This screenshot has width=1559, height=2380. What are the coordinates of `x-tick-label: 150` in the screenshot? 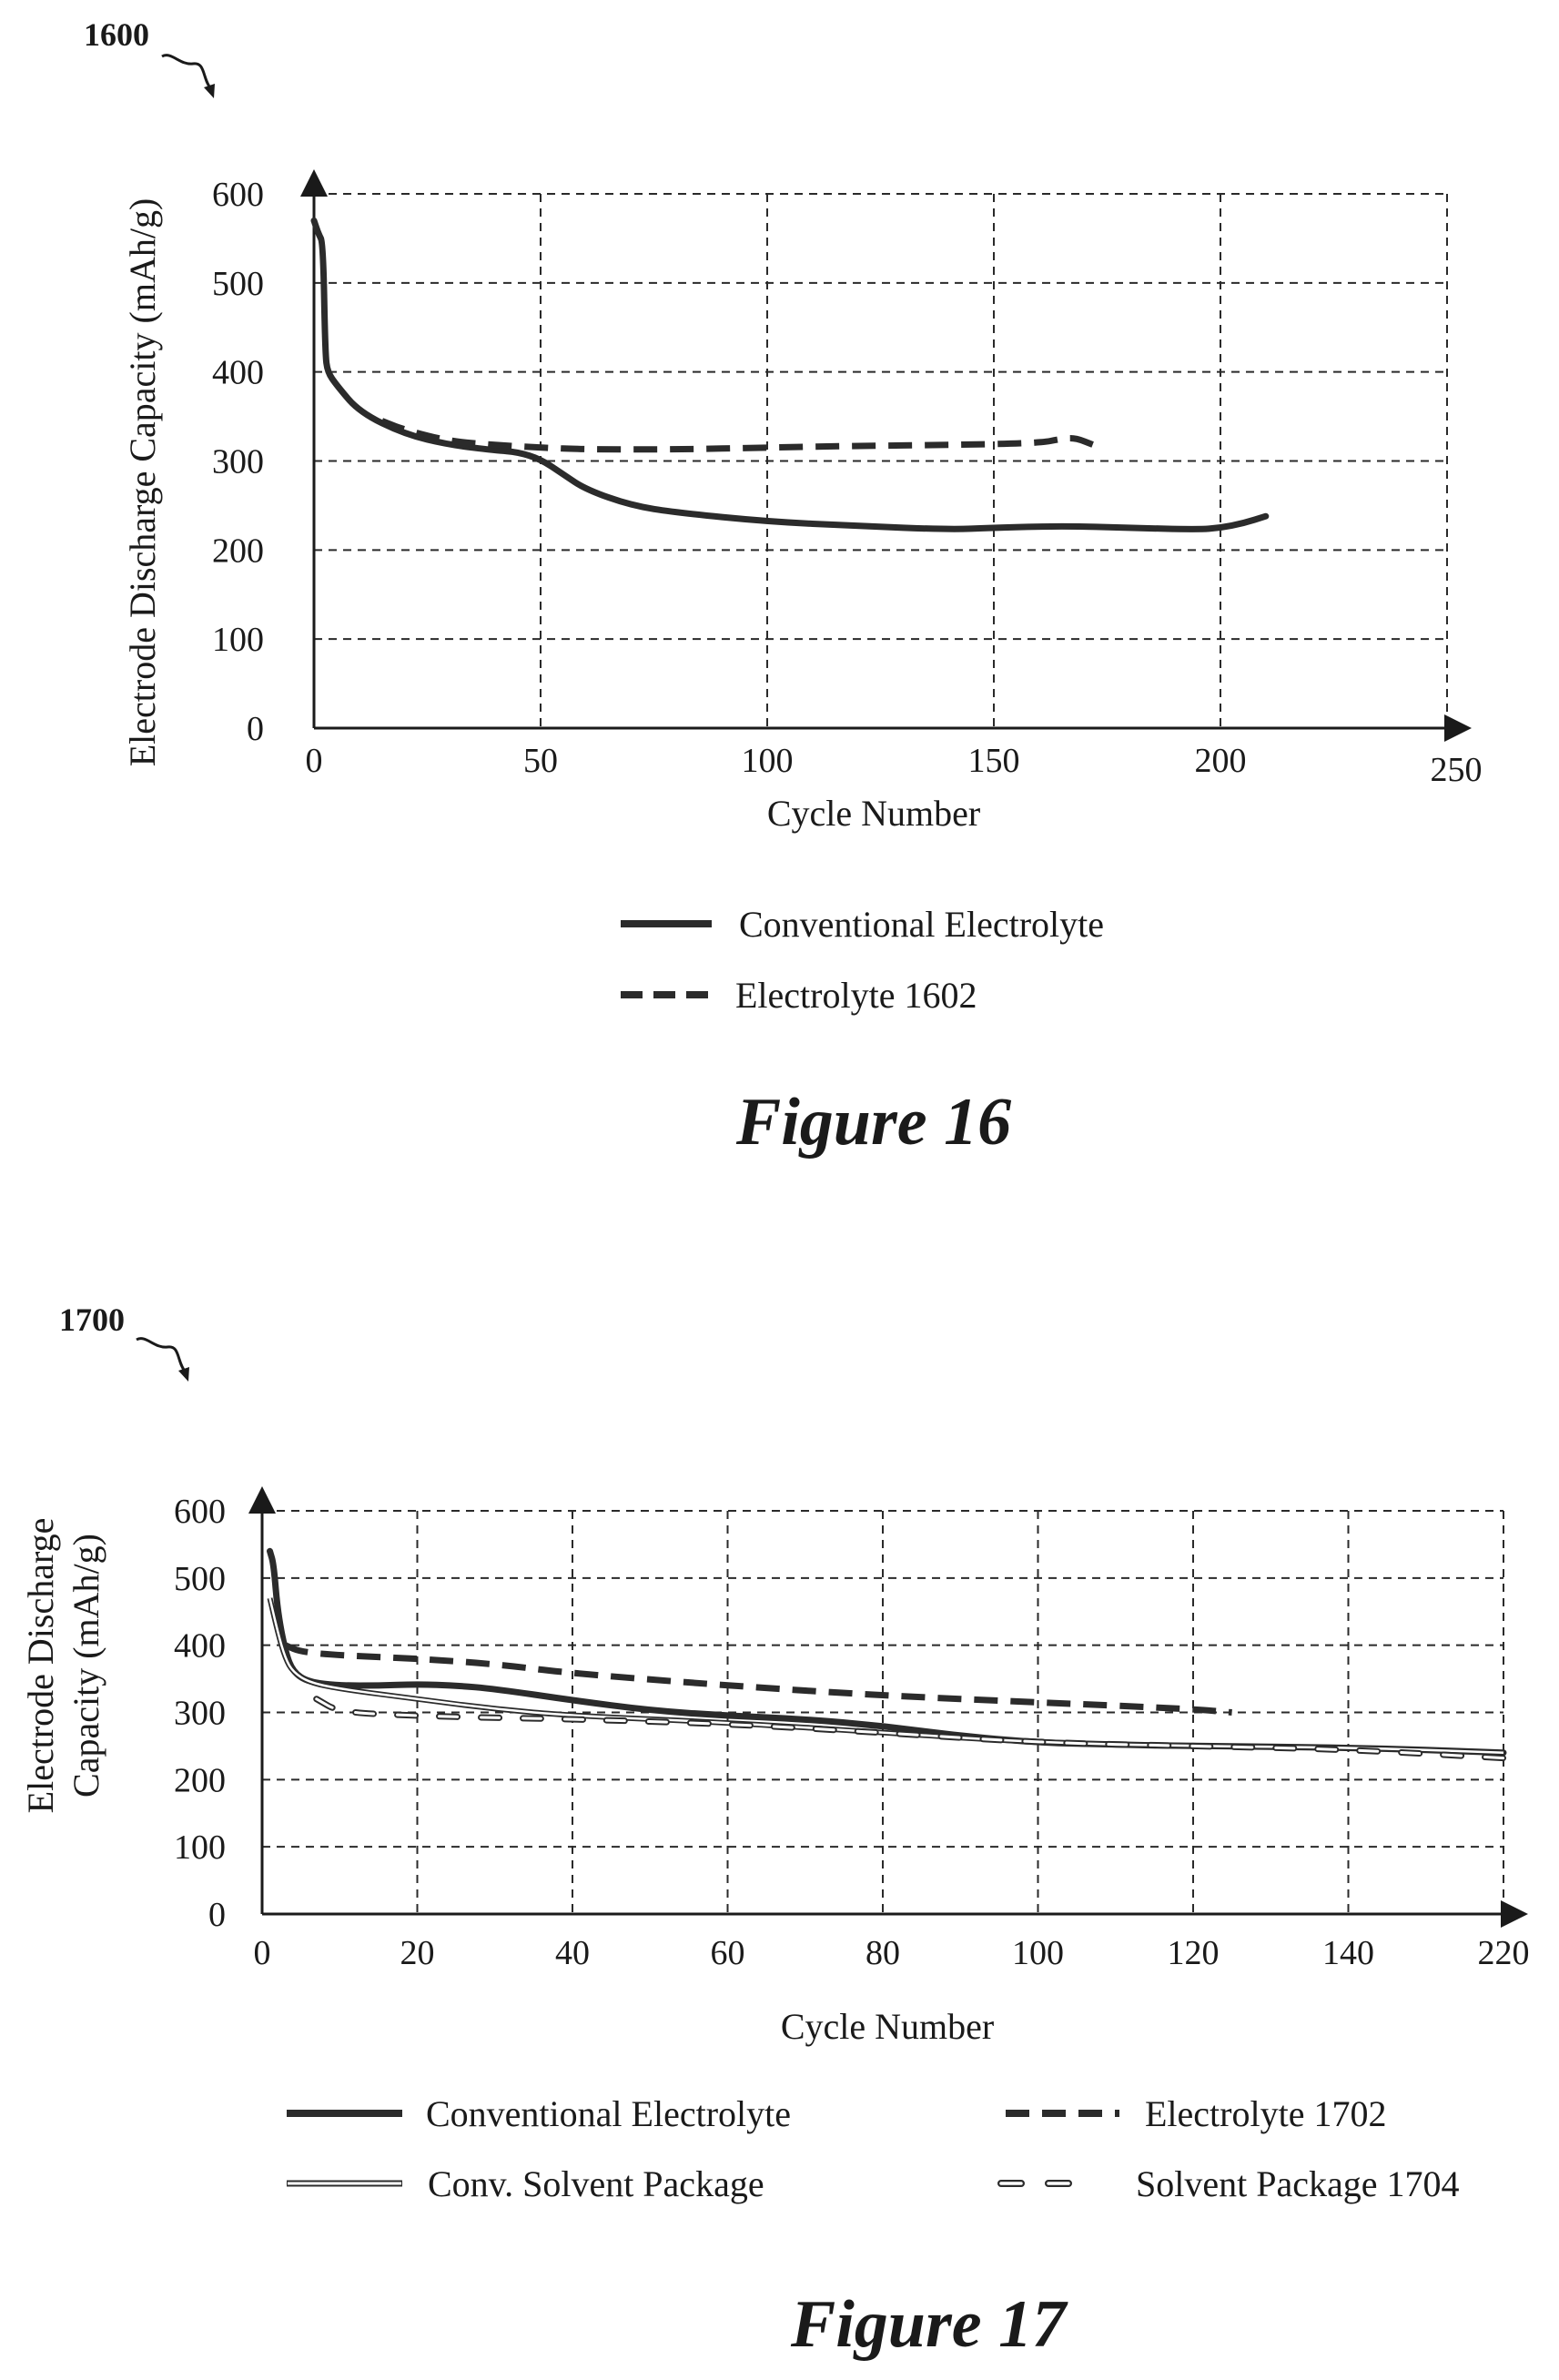 It's located at (994, 761).